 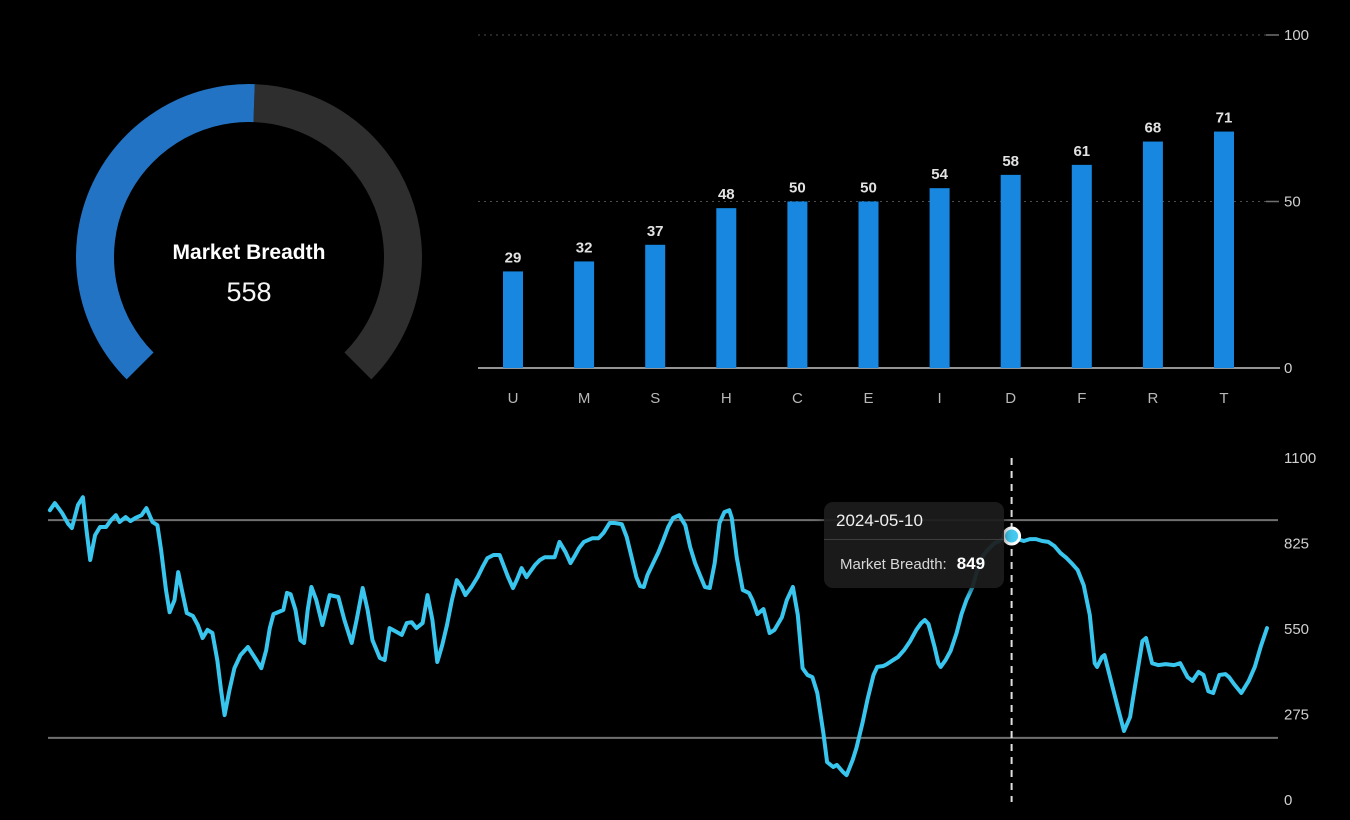 I want to click on gauge-chart: Market Breadth 558, so click(x=249, y=232).